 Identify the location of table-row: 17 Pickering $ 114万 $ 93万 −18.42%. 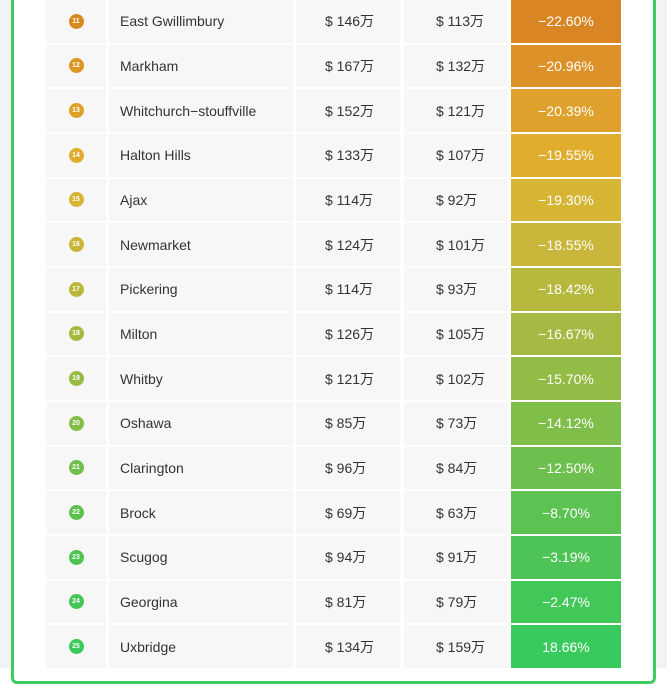
(334, 290).